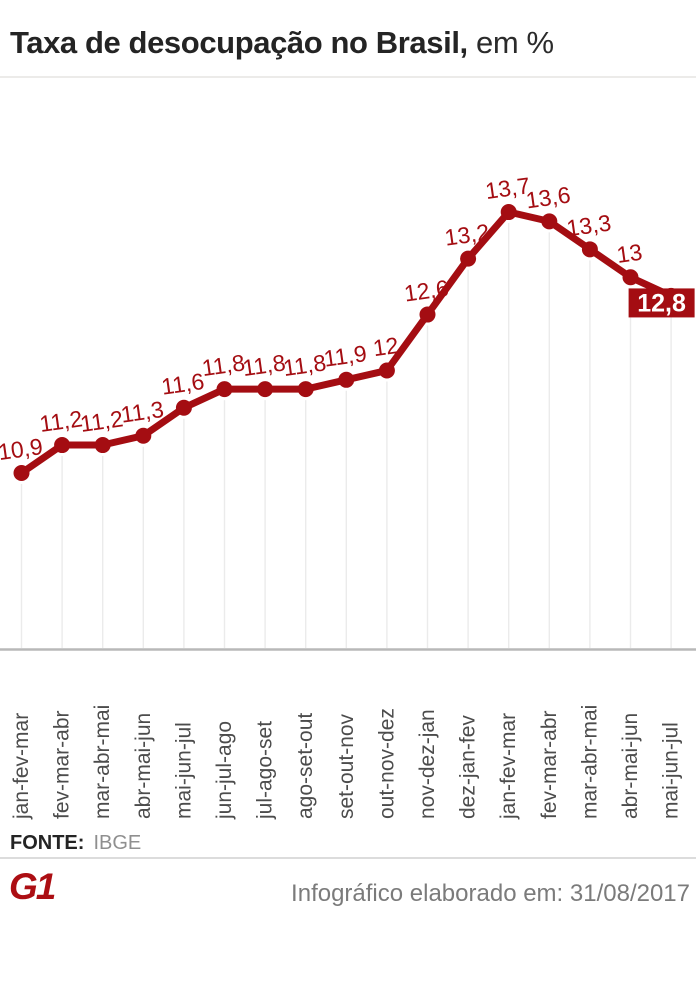 Image resolution: width=696 pixels, height=982 pixels. Describe the element at coordinates (385, 346) in the screenshot. I see `point-value-label: 12` at that location.